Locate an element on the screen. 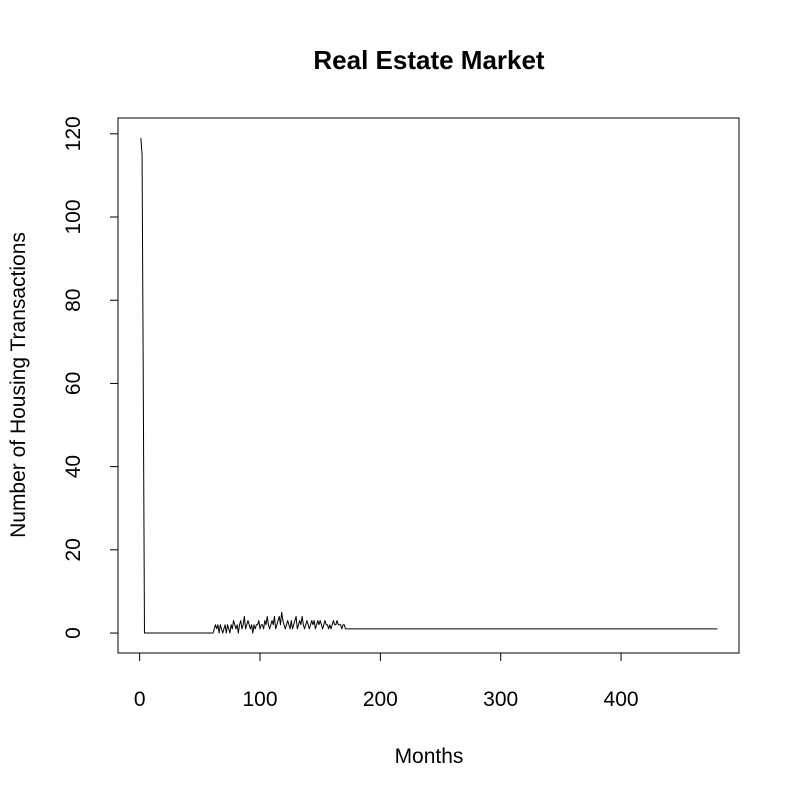  y-tick-label: 40 is located at coordinates (73, 466).